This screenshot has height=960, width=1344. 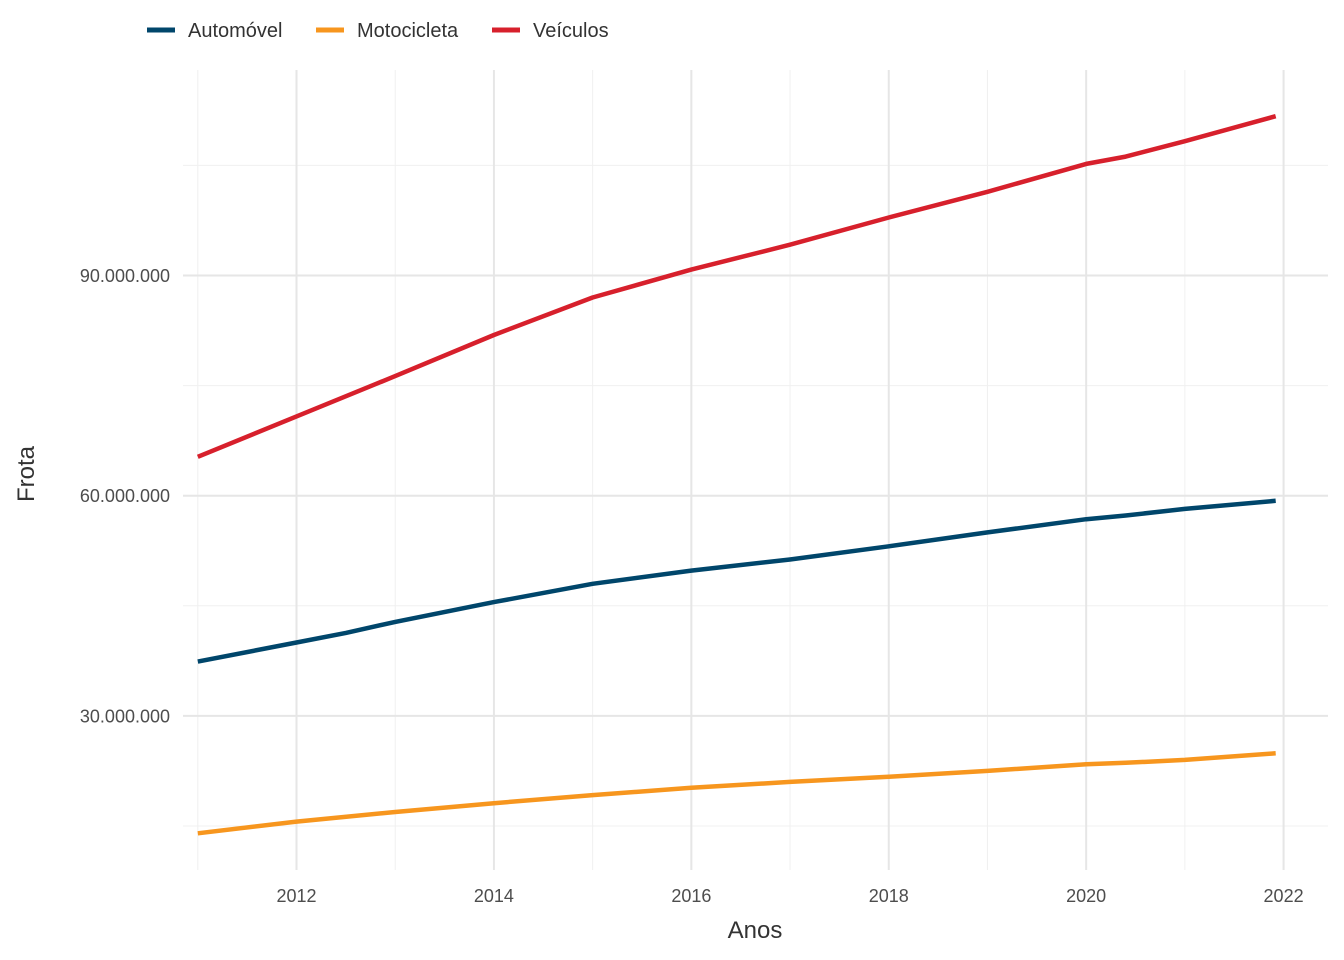 What do you see at coordinates (1086, 896) in the screenshot?
I see `x-tick-label: 2020` at bounding box center [1086, 896].